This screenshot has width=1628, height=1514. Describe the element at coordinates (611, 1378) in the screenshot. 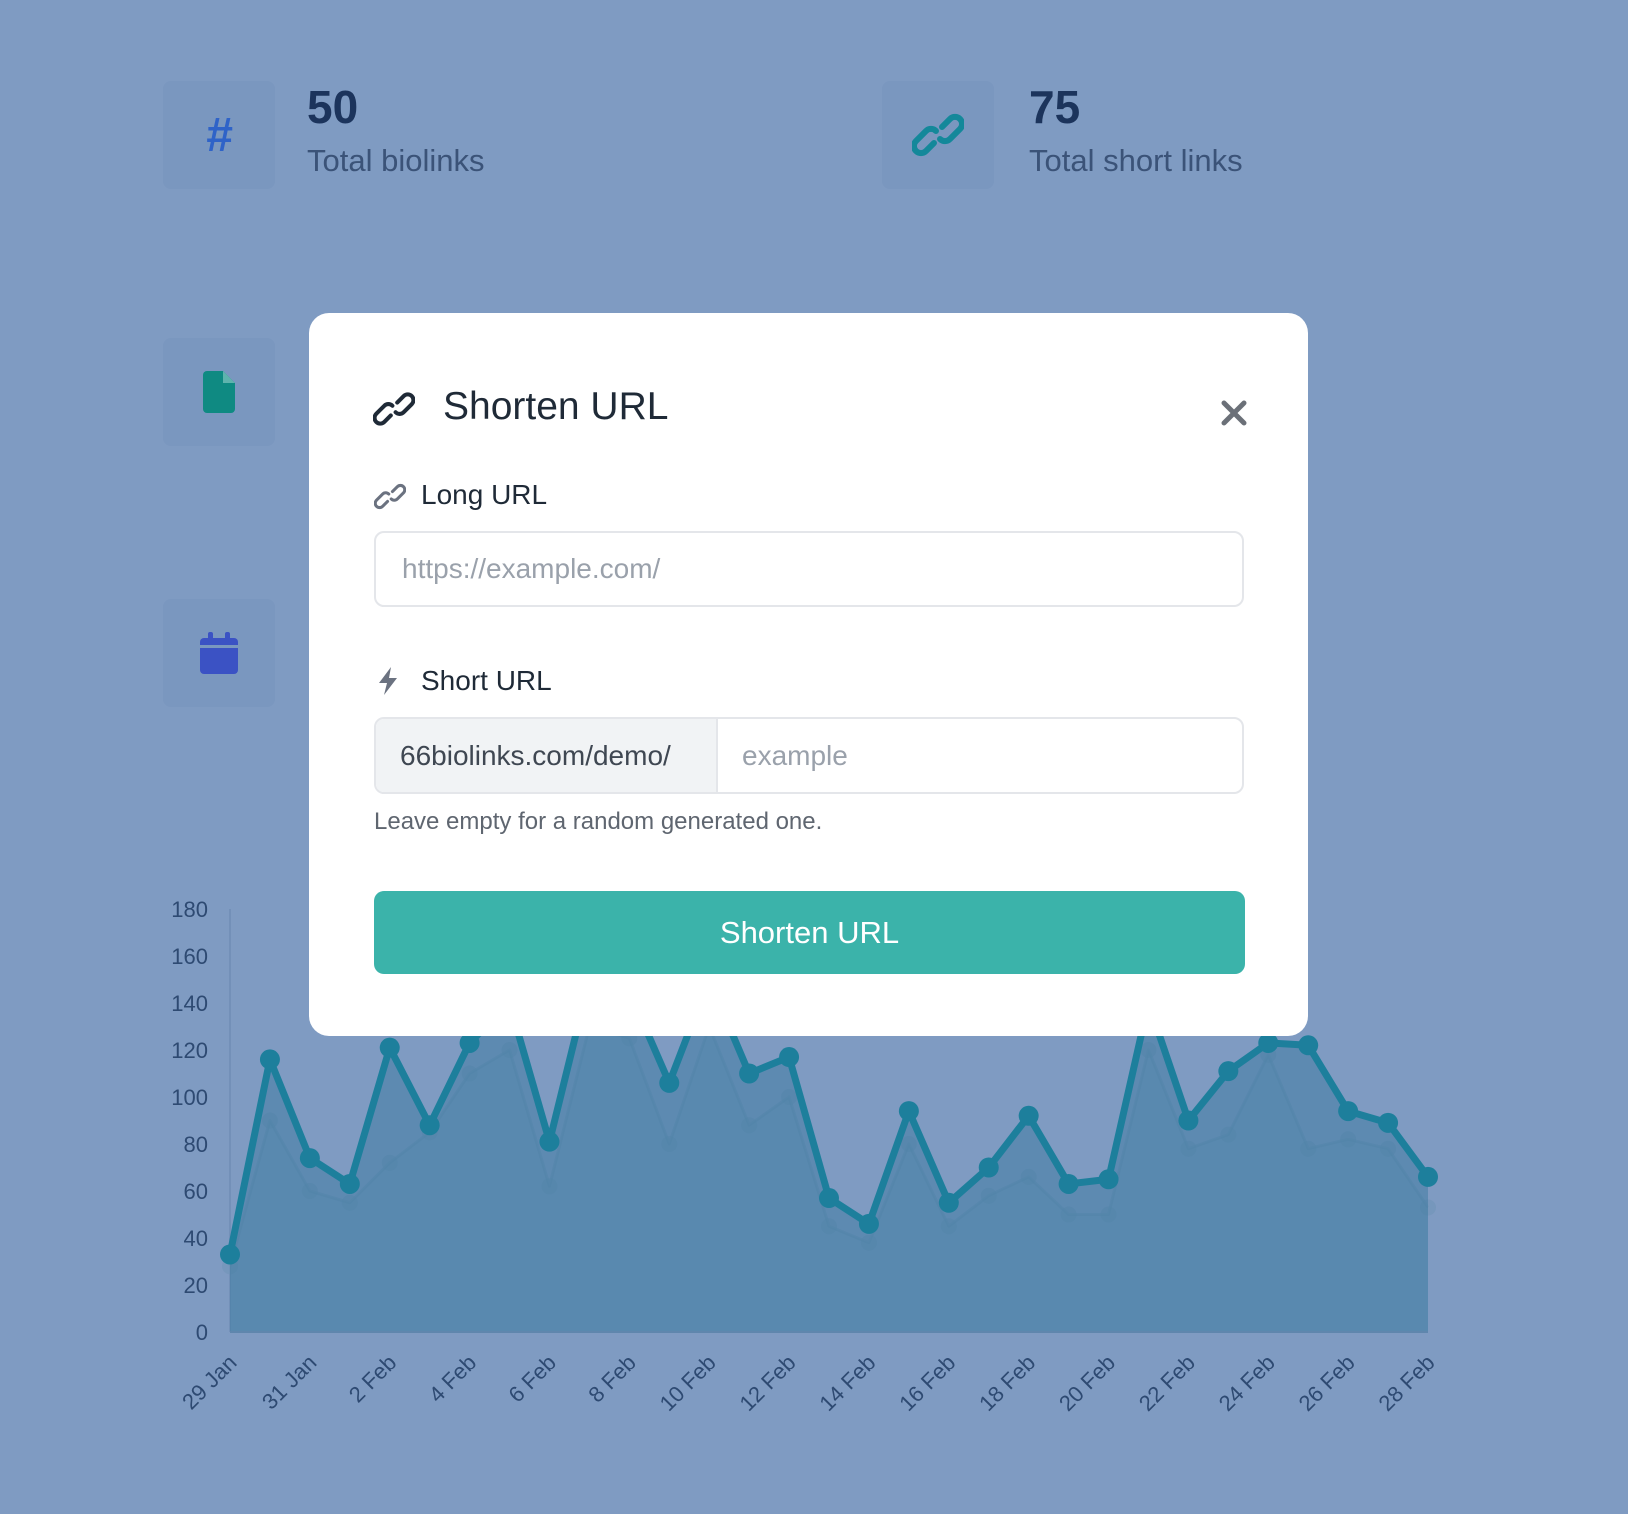

I see `x-tick-label: 8 Feb` at that location.